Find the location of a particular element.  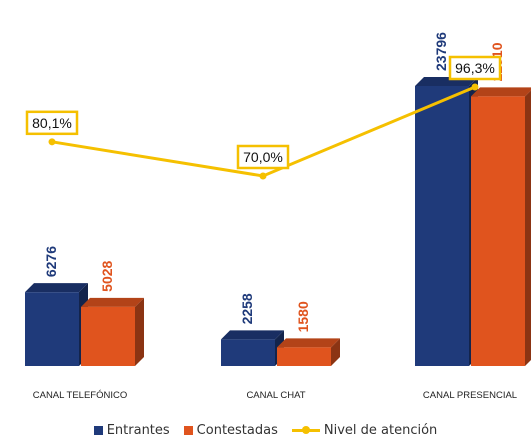

legend-item-entrantes: Entrantes is located at coordinates (131, 430).